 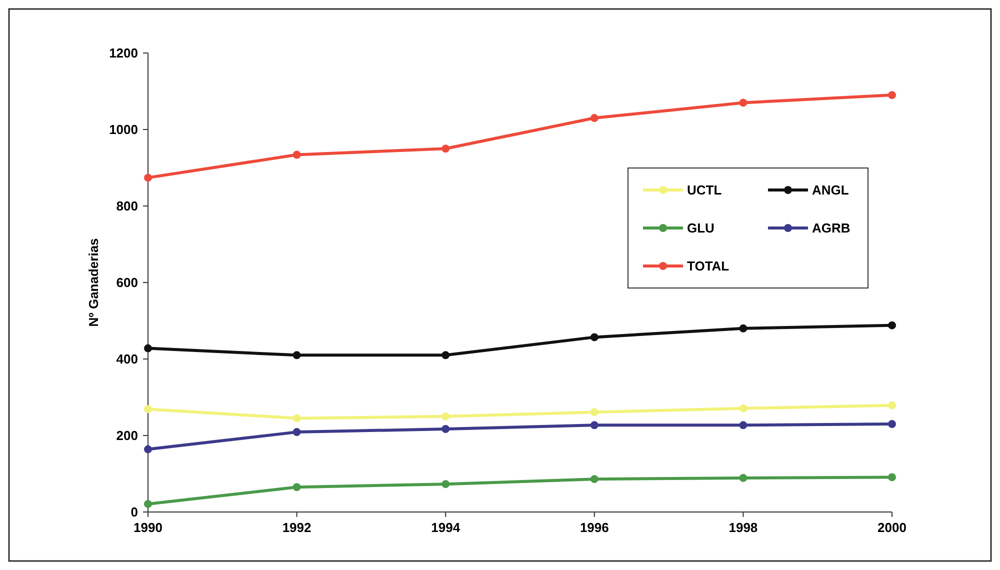 What do you see at coordinates (830, 190) in the screenshot?
I see `legend-label: ANGL` at bounding box center [830, 190].